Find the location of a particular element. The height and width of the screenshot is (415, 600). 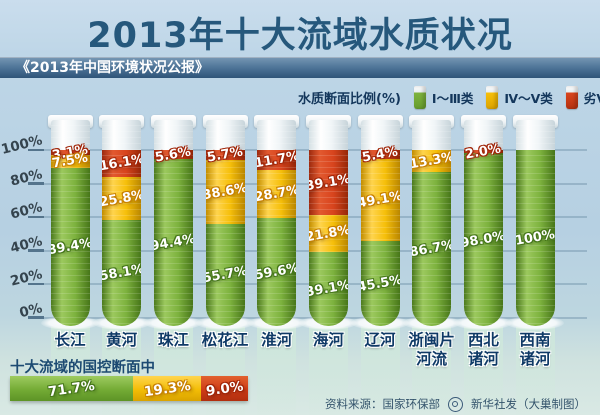

value-label: 45.5% is located at coordinates (380, 283).